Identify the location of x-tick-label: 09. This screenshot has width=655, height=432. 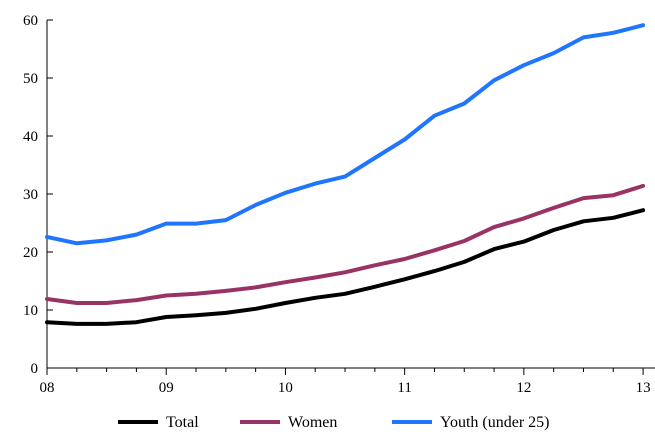
(166, 388).